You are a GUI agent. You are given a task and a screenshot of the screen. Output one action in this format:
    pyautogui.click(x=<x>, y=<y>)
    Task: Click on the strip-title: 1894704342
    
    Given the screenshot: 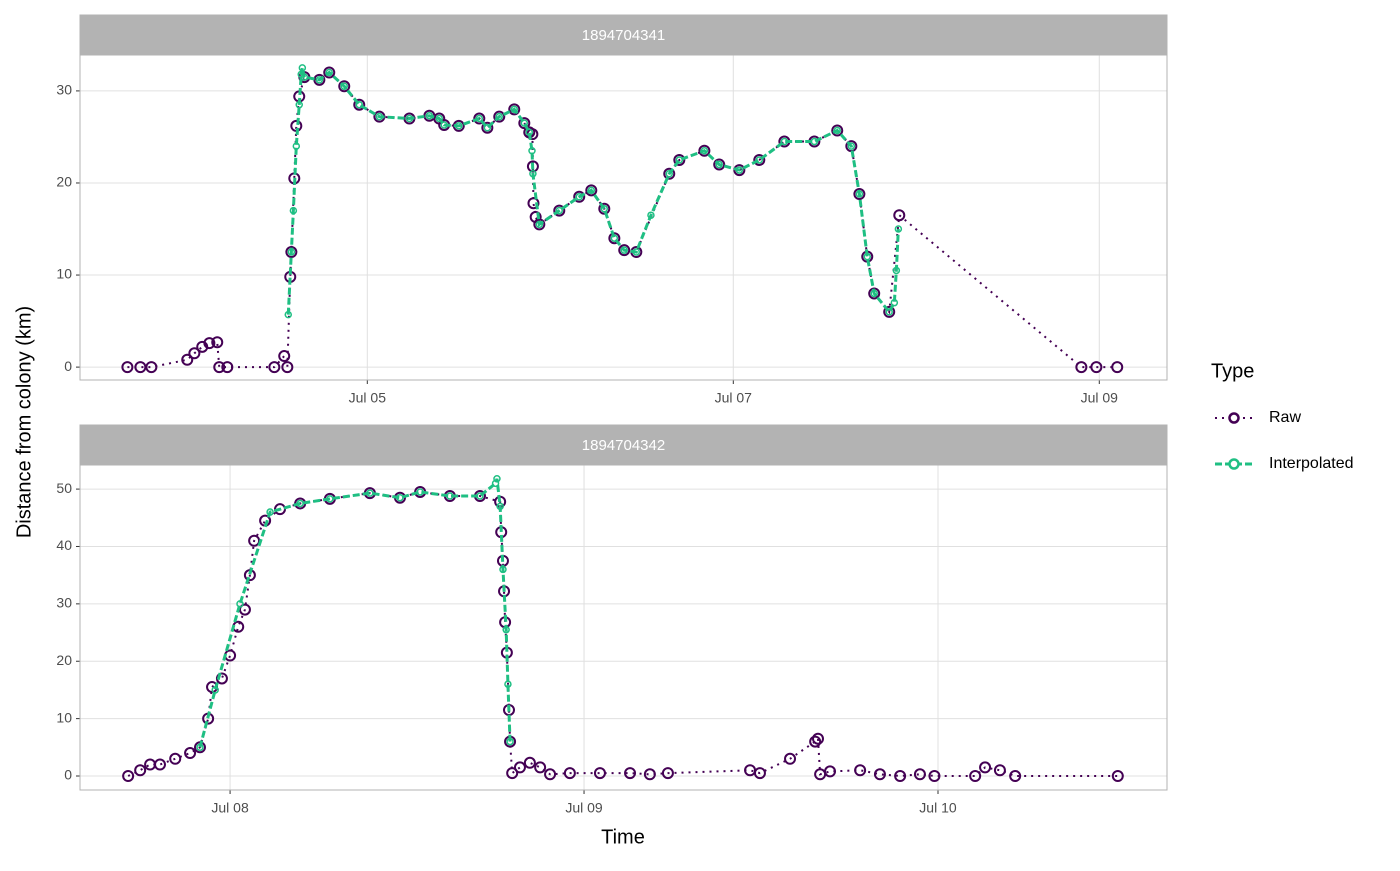 What is the action you would take?
    pyautogui.click(x=623, y=445)
    